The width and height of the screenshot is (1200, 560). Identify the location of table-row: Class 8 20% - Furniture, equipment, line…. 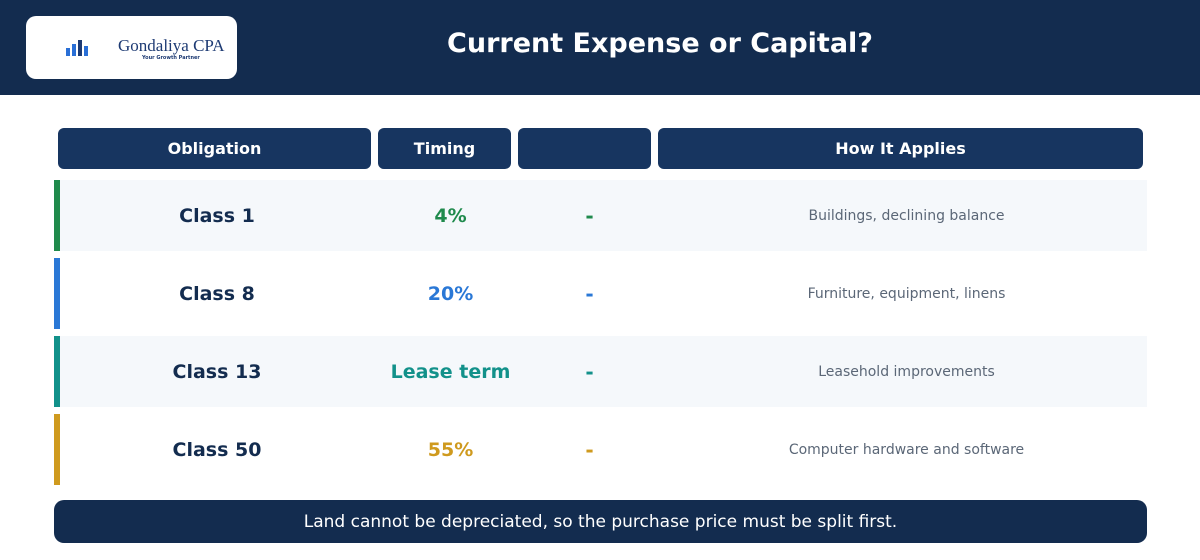
(600, 293).